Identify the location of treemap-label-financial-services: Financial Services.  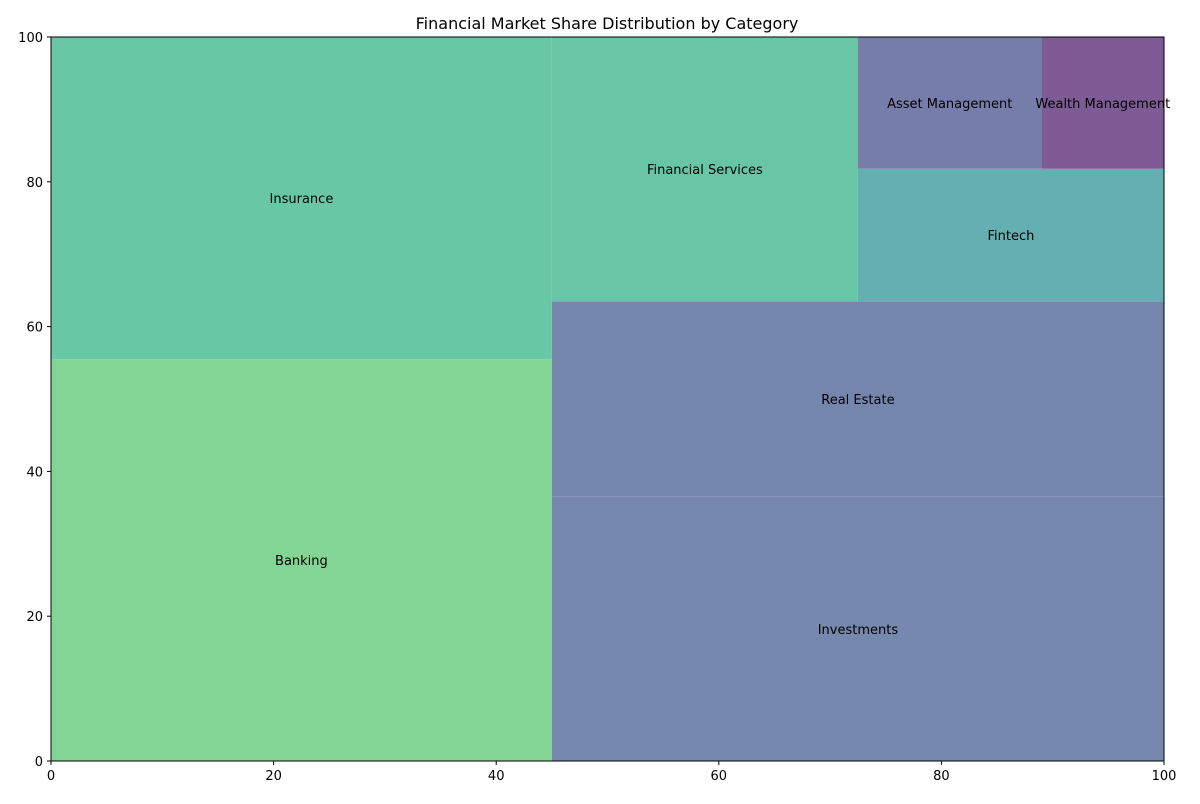
(705, 170).